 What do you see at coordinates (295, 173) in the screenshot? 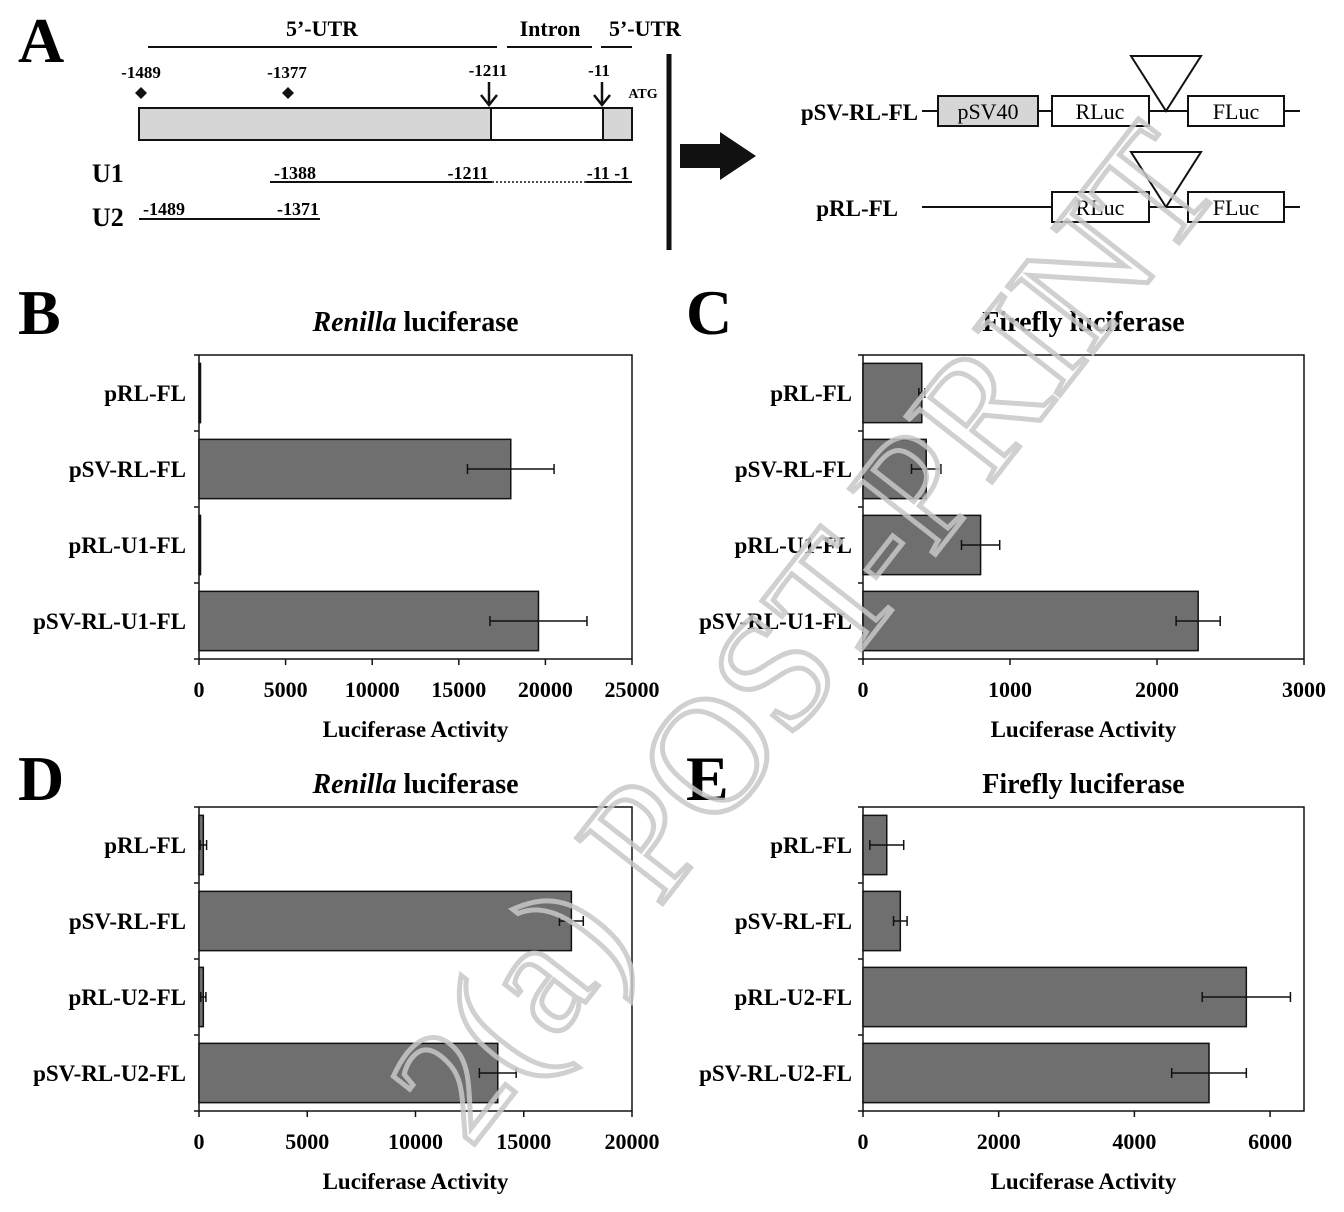
I see `u1-start: -1388` at bounding box center [295, 173].